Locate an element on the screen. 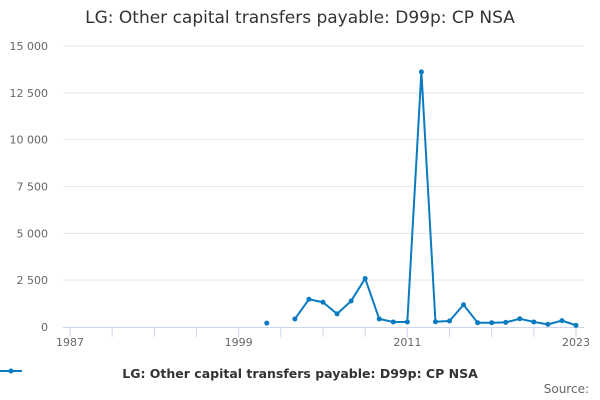 The width and height of the screenshot is (600, 400). x-tick-label: 1987 is located at coordinates (70, 342).